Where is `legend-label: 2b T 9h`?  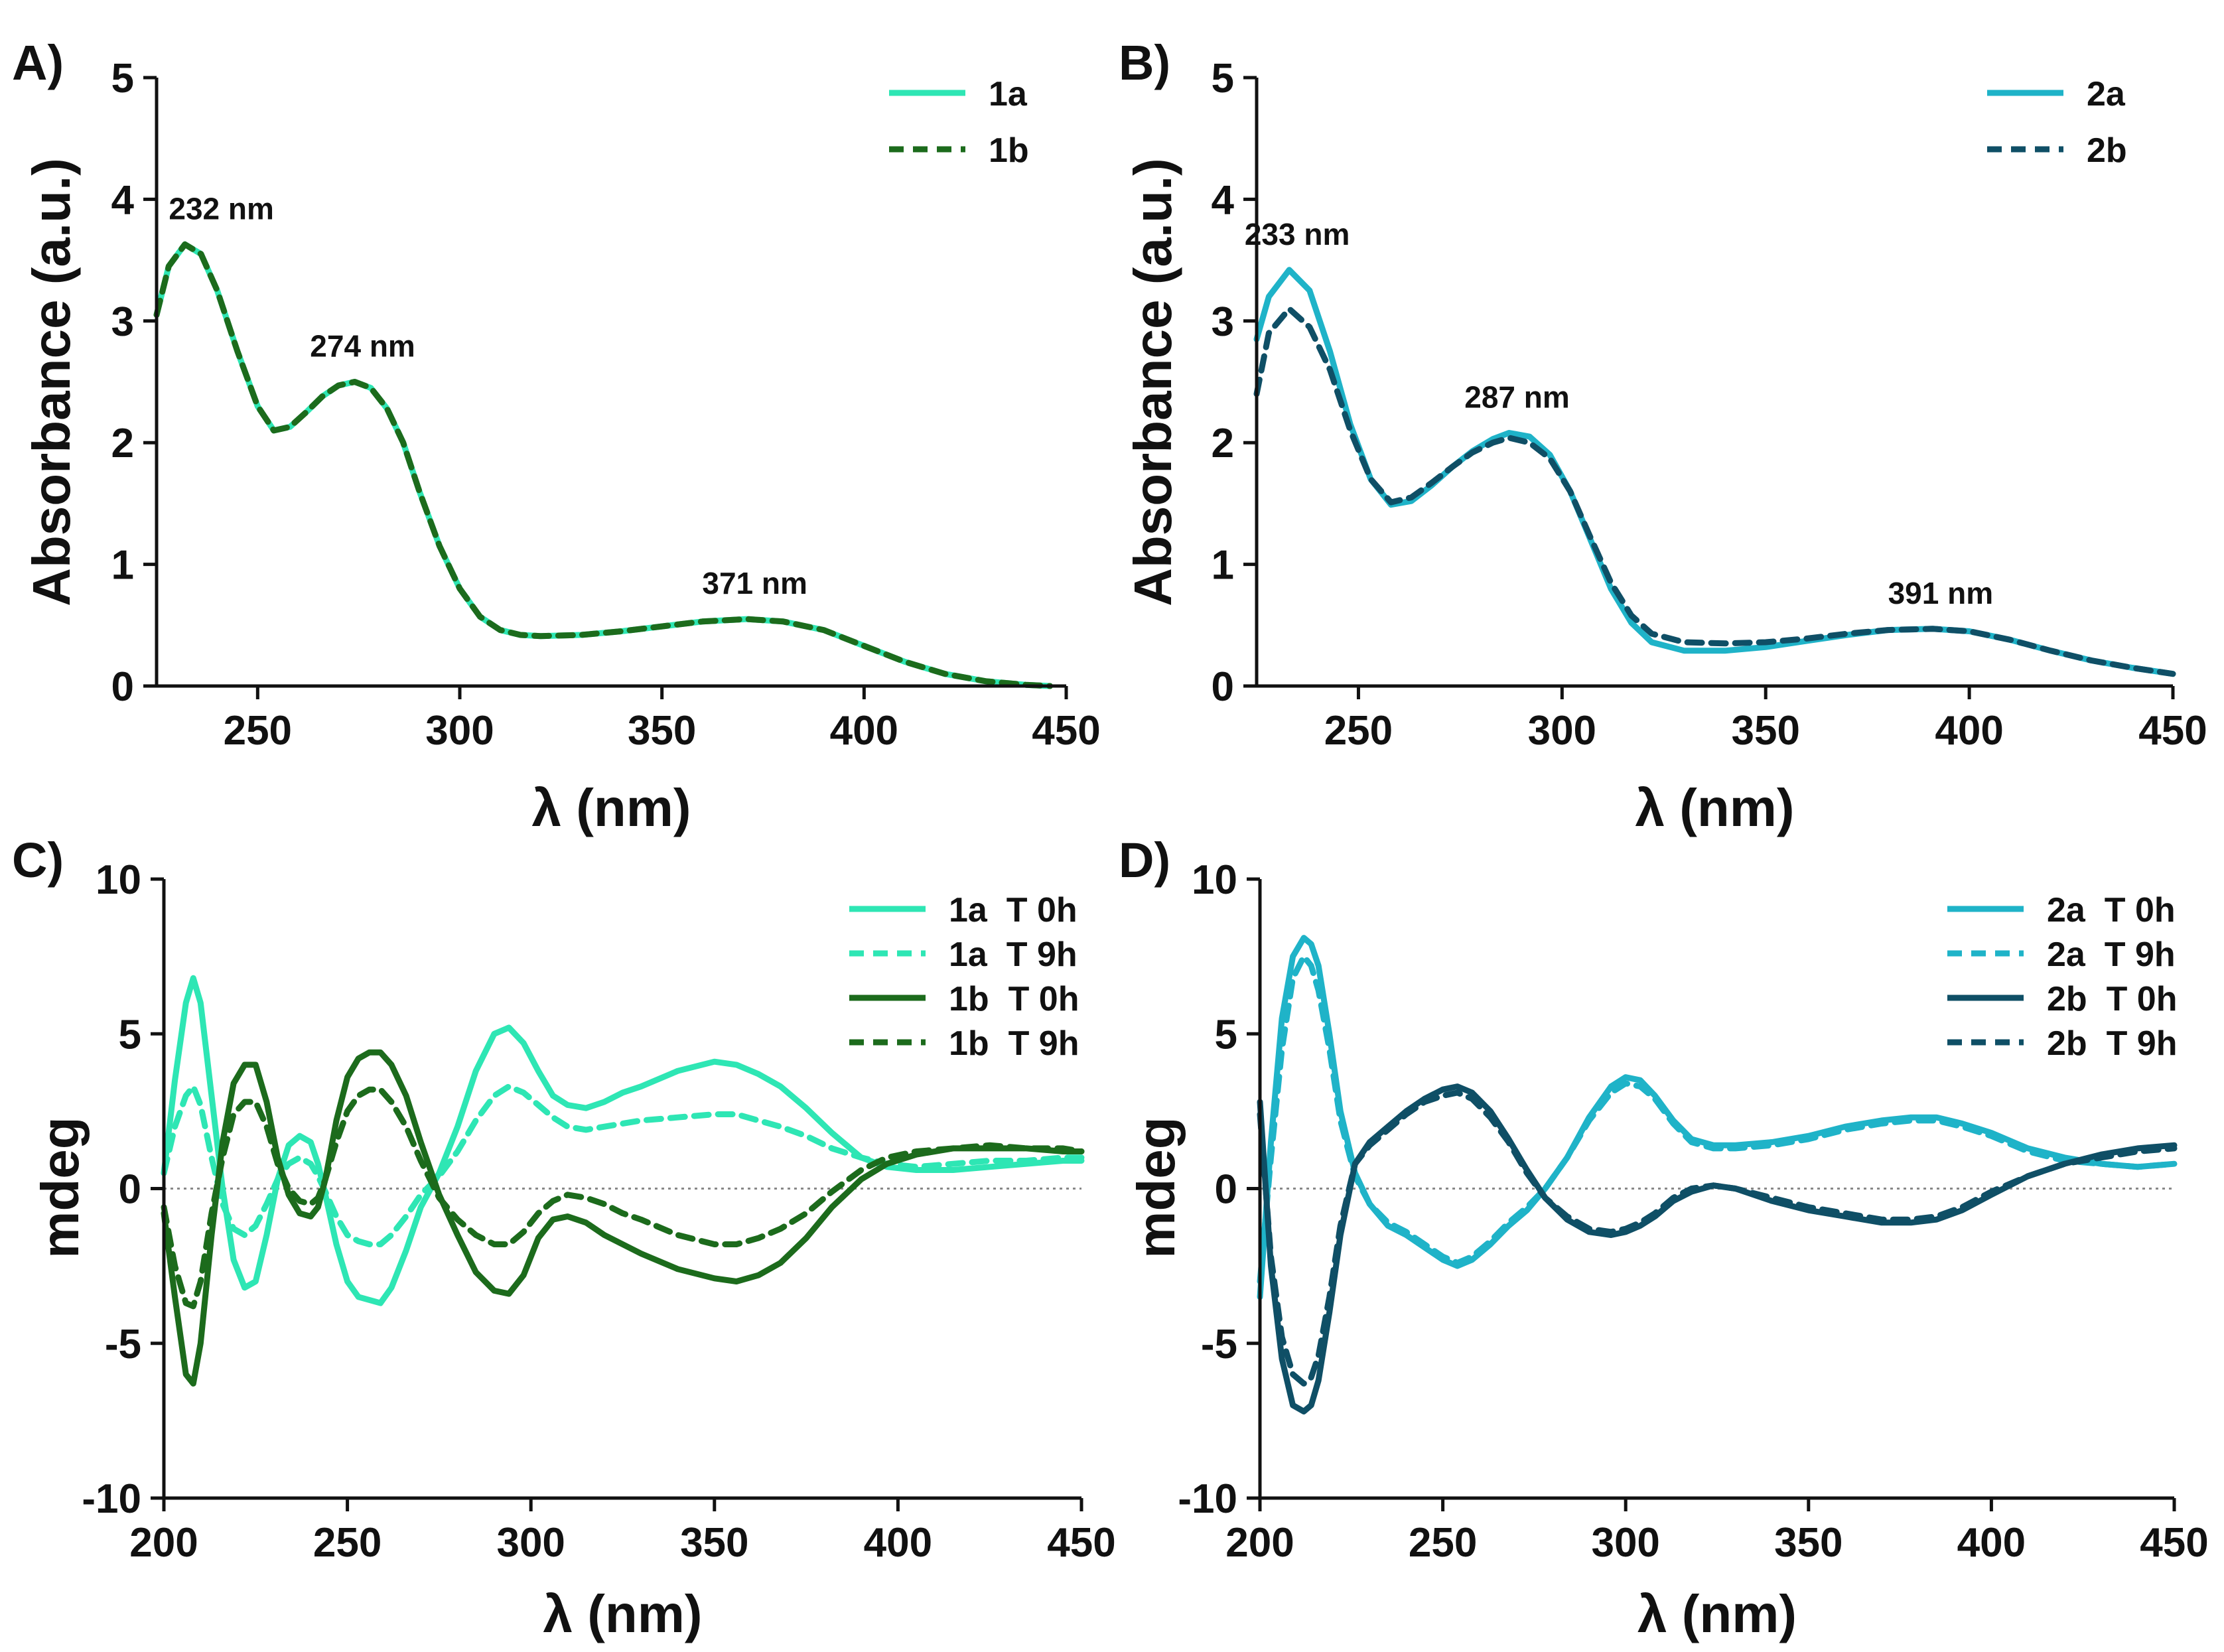
legend-label: 2b T 9h is located at coordinates (2112, 1043).